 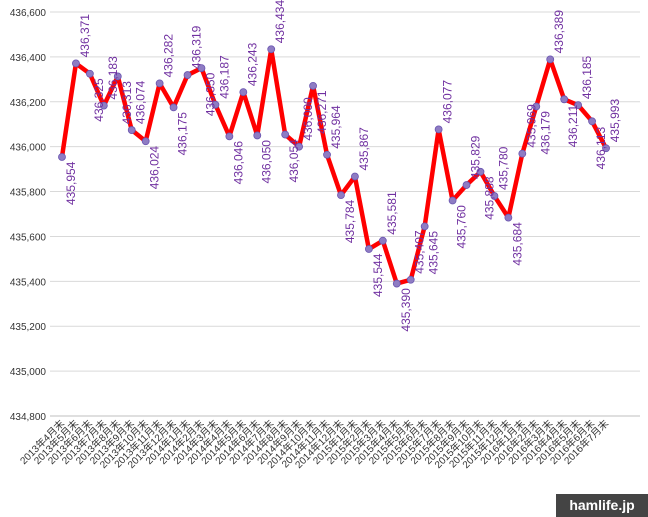 What do you see at coordinates (350, 221) in the screenshot?
I see `value-label: 435,784` at bounding box center [350, 221].